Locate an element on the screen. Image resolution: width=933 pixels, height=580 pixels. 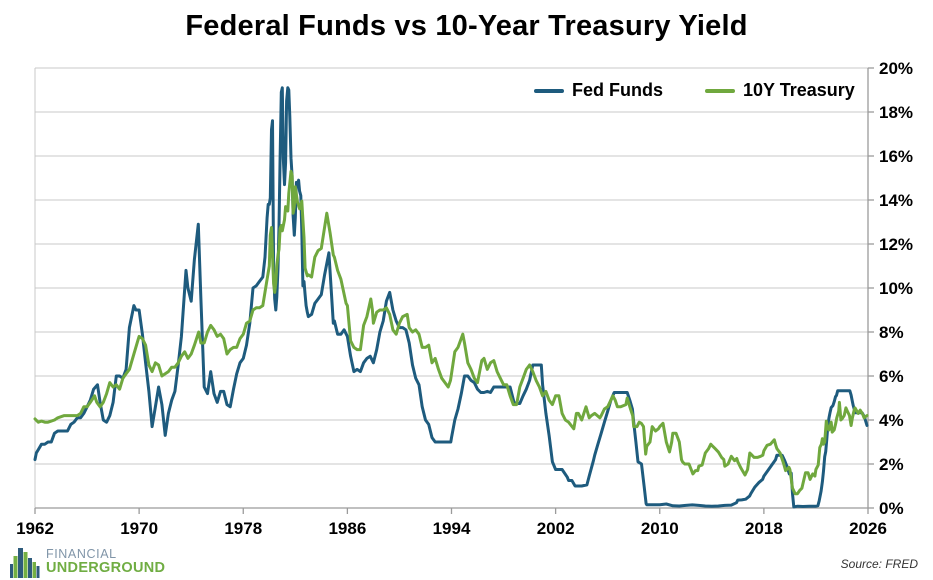
brand-name-top: FINANCIAL is located at coordinates (81, 553).